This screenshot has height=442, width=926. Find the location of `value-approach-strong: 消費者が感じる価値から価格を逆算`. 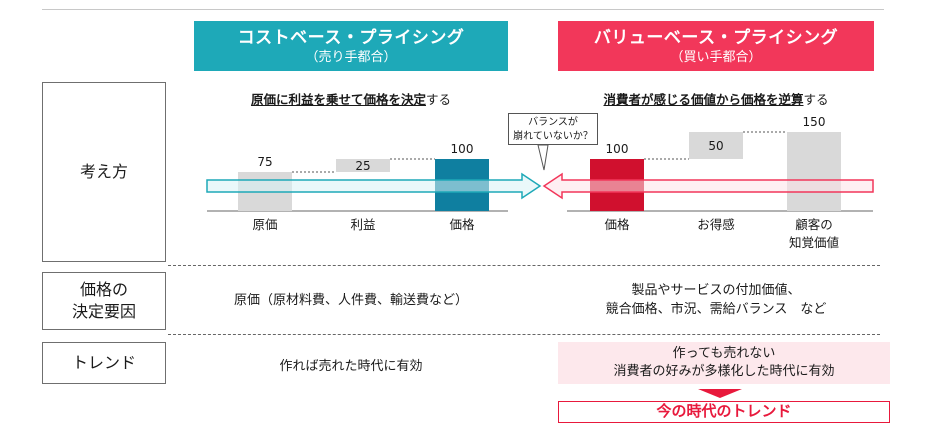

value-approach-strong: 消費者が感じる価値から価格を逆算 is located at coordinates (703, 99).